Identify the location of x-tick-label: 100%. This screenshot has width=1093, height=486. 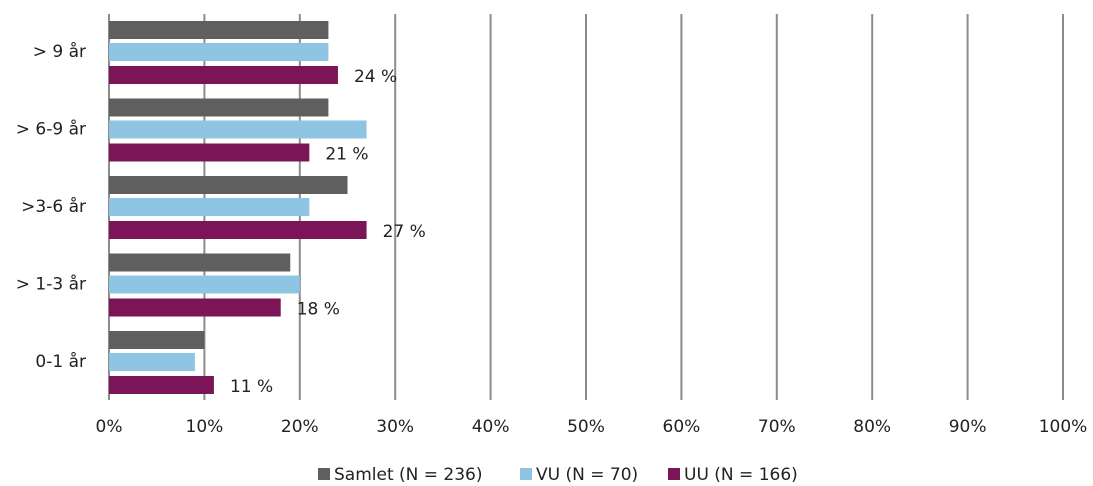
(1063, 427).